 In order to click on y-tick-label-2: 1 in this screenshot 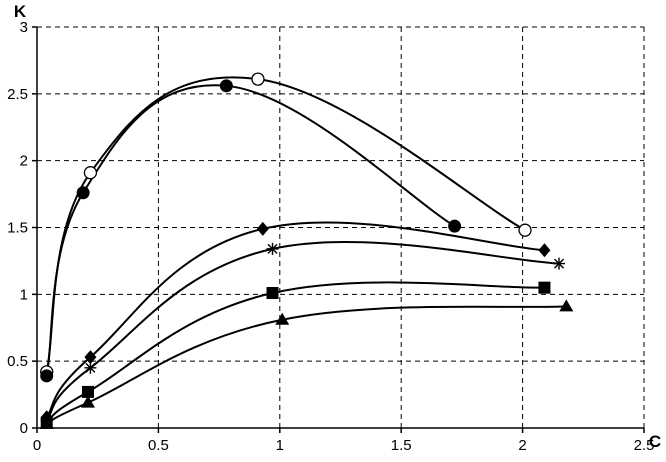, I will do `click(24, 294)`.